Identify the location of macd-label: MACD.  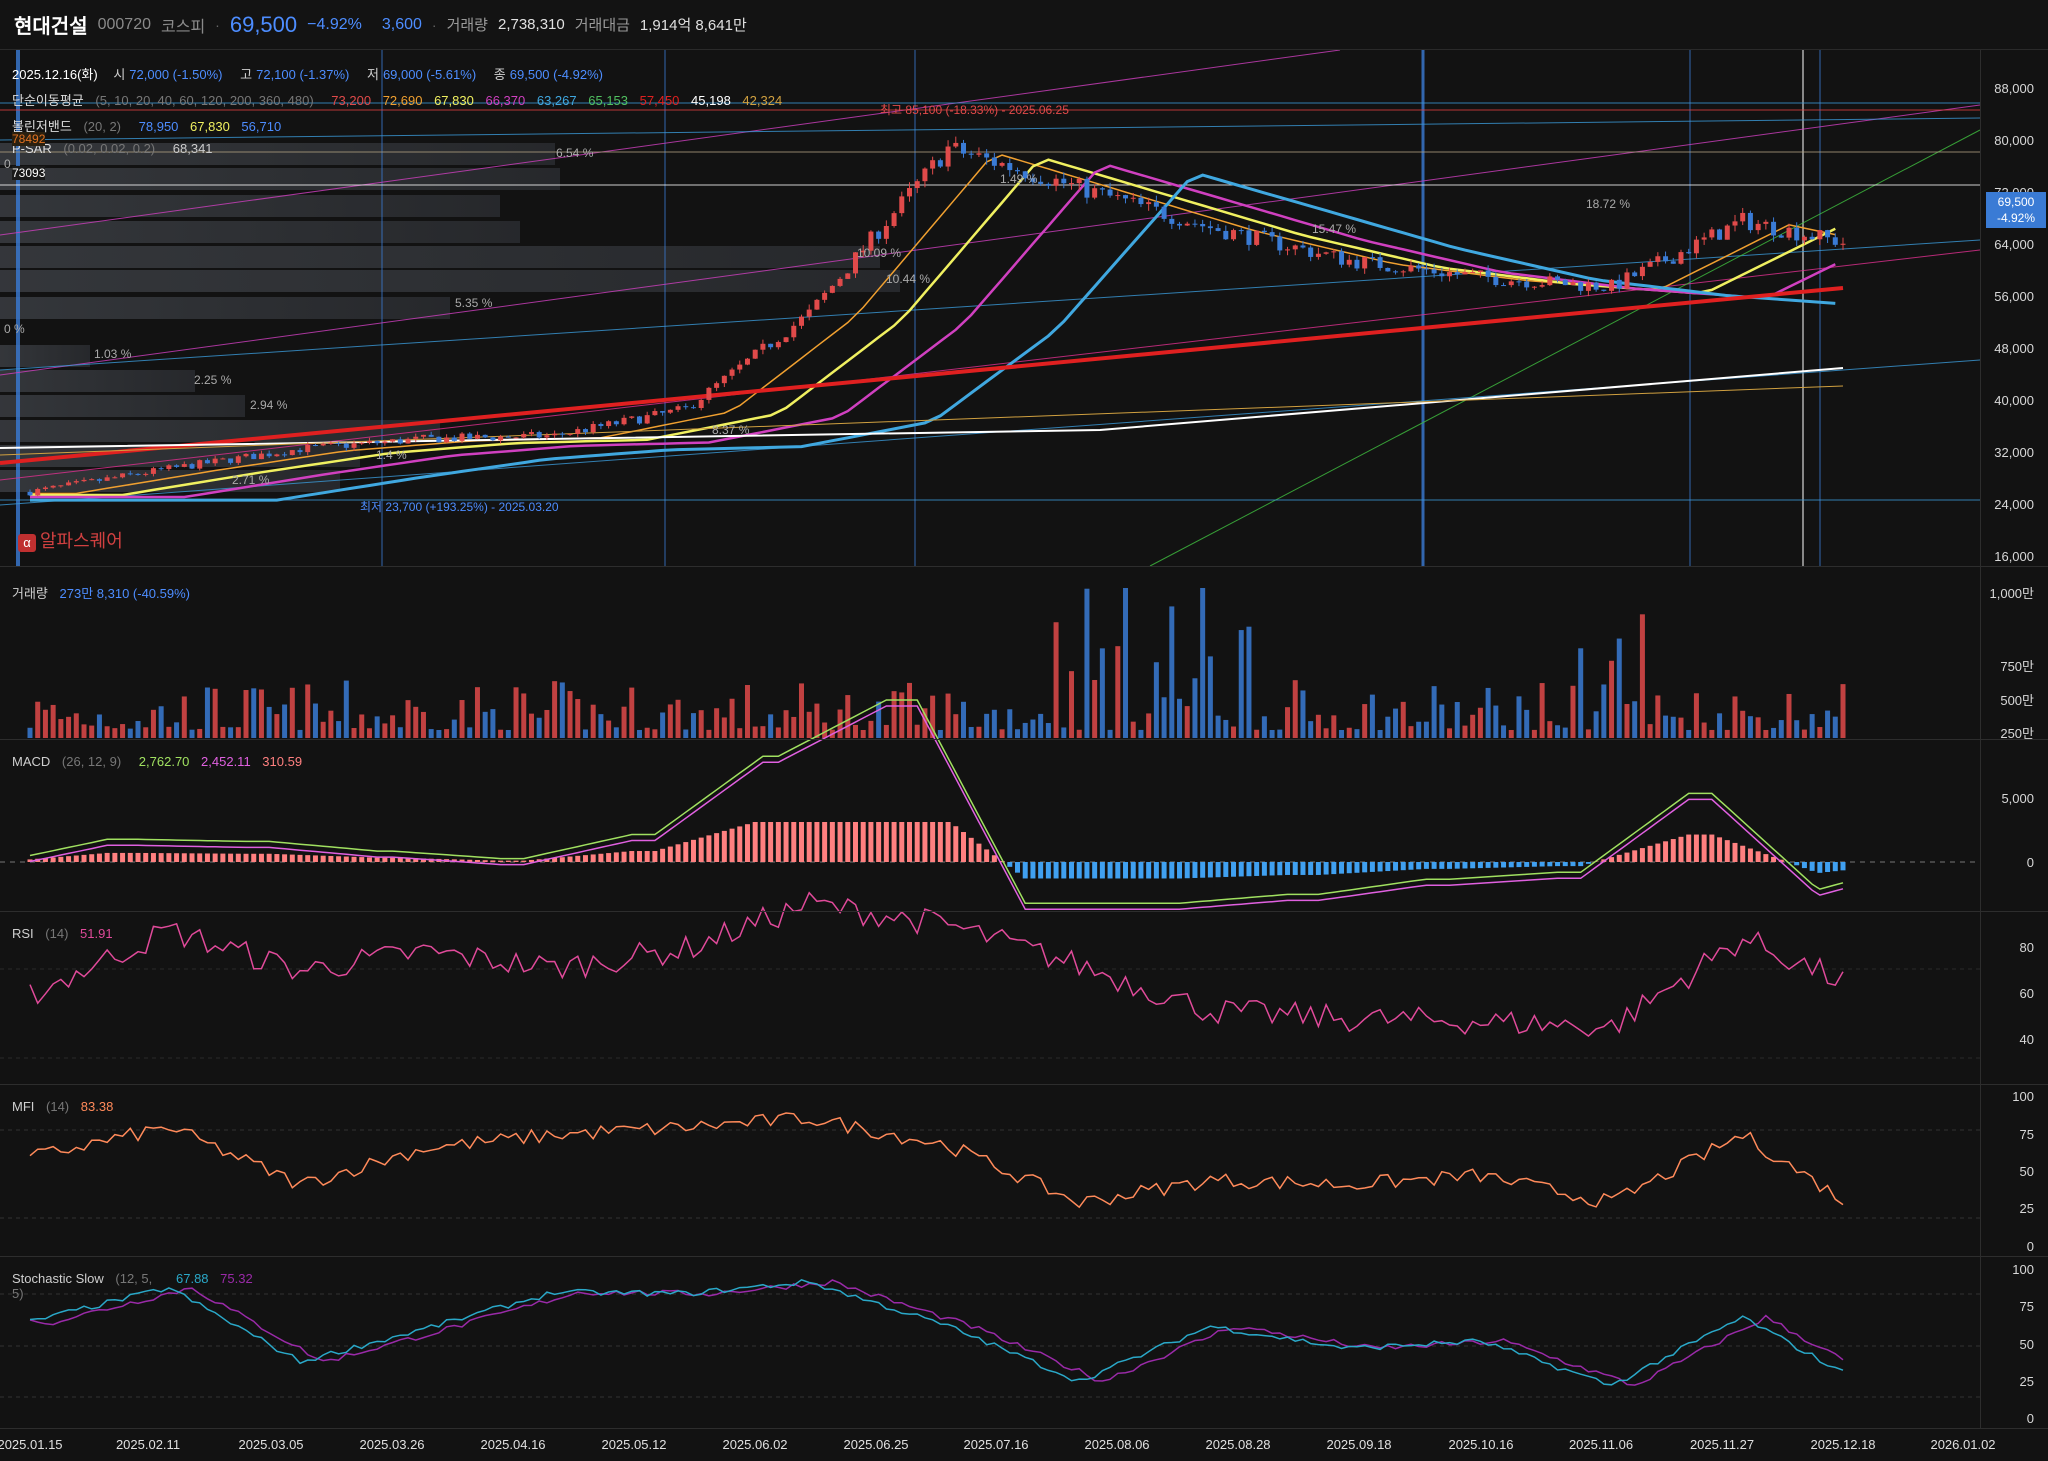
(31, 761).